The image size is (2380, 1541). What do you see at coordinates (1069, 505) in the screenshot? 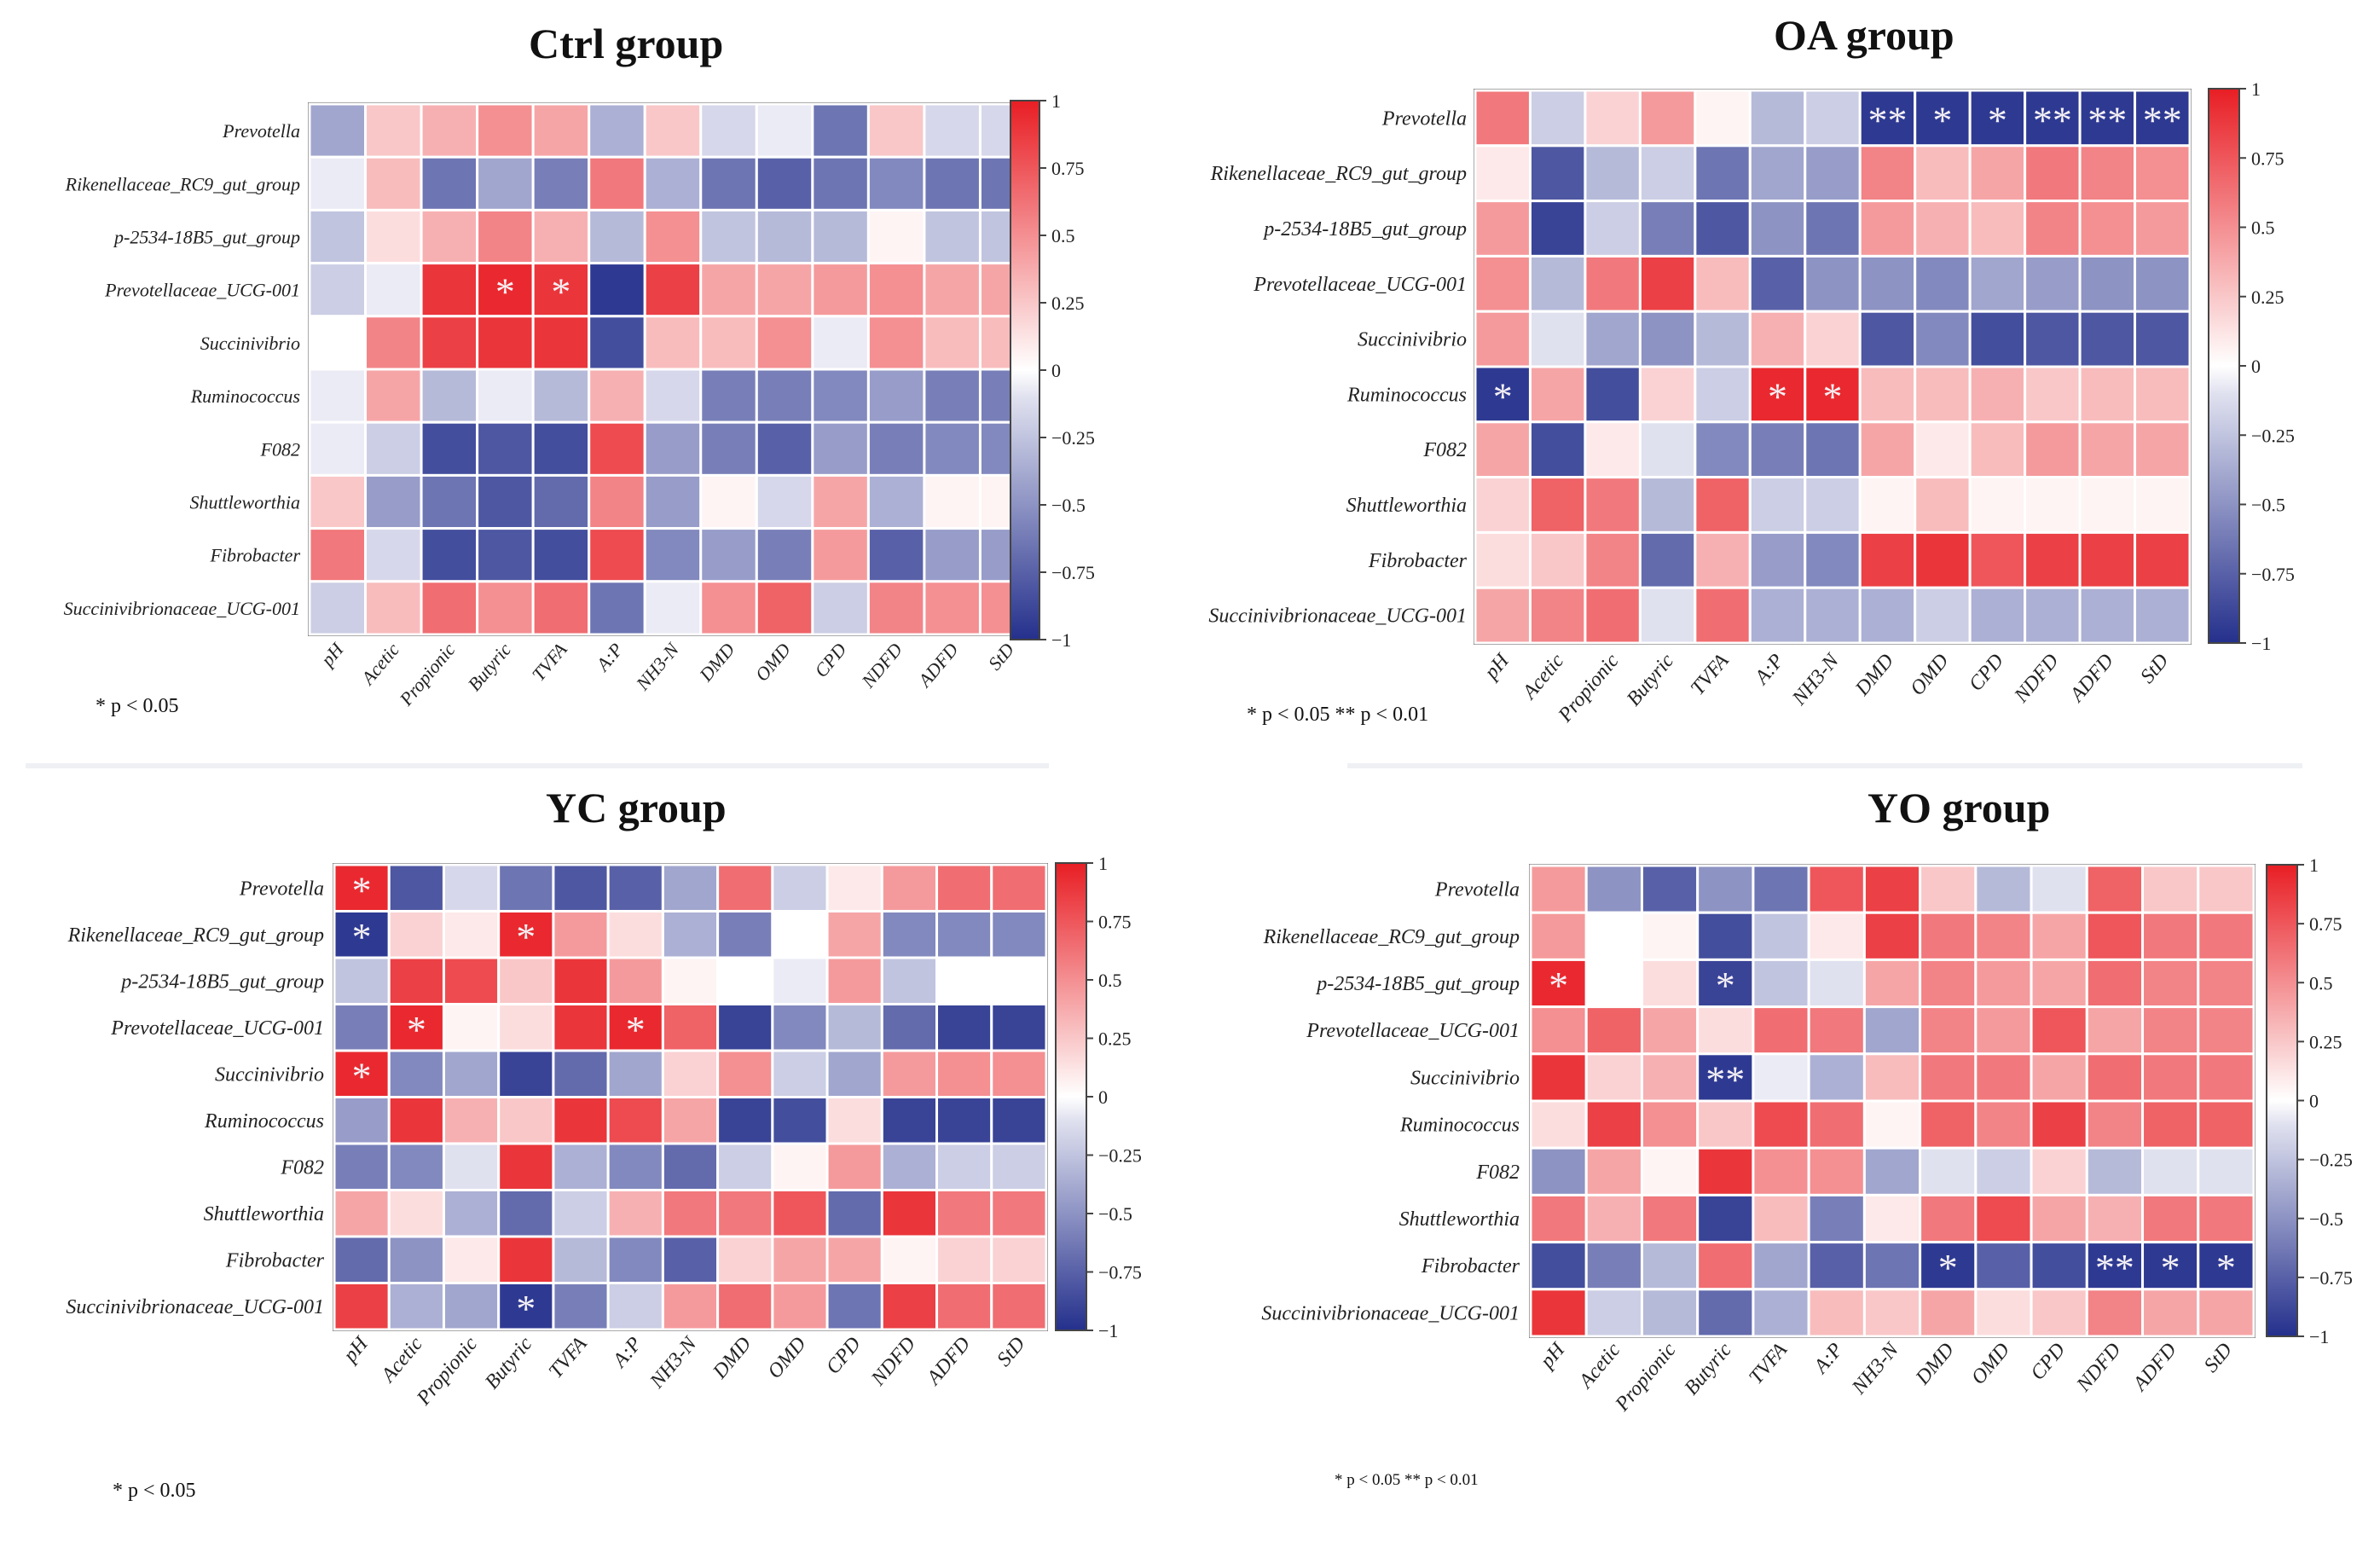
I see `colorbar-tick-label: −0.5` at bounding box center [1069, 505].